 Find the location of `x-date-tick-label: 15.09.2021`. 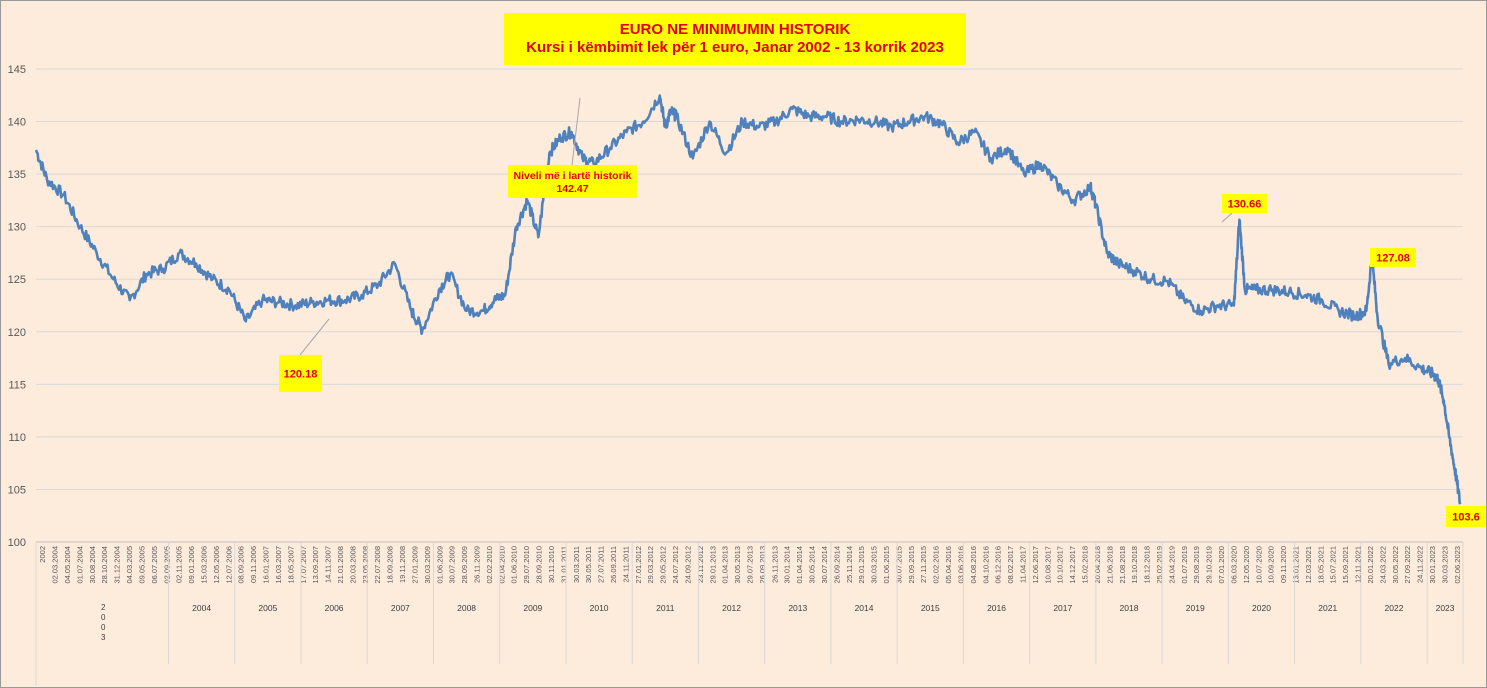

x-date-tick-label: 15.09.2021 is located at coordinates (1345, 565).